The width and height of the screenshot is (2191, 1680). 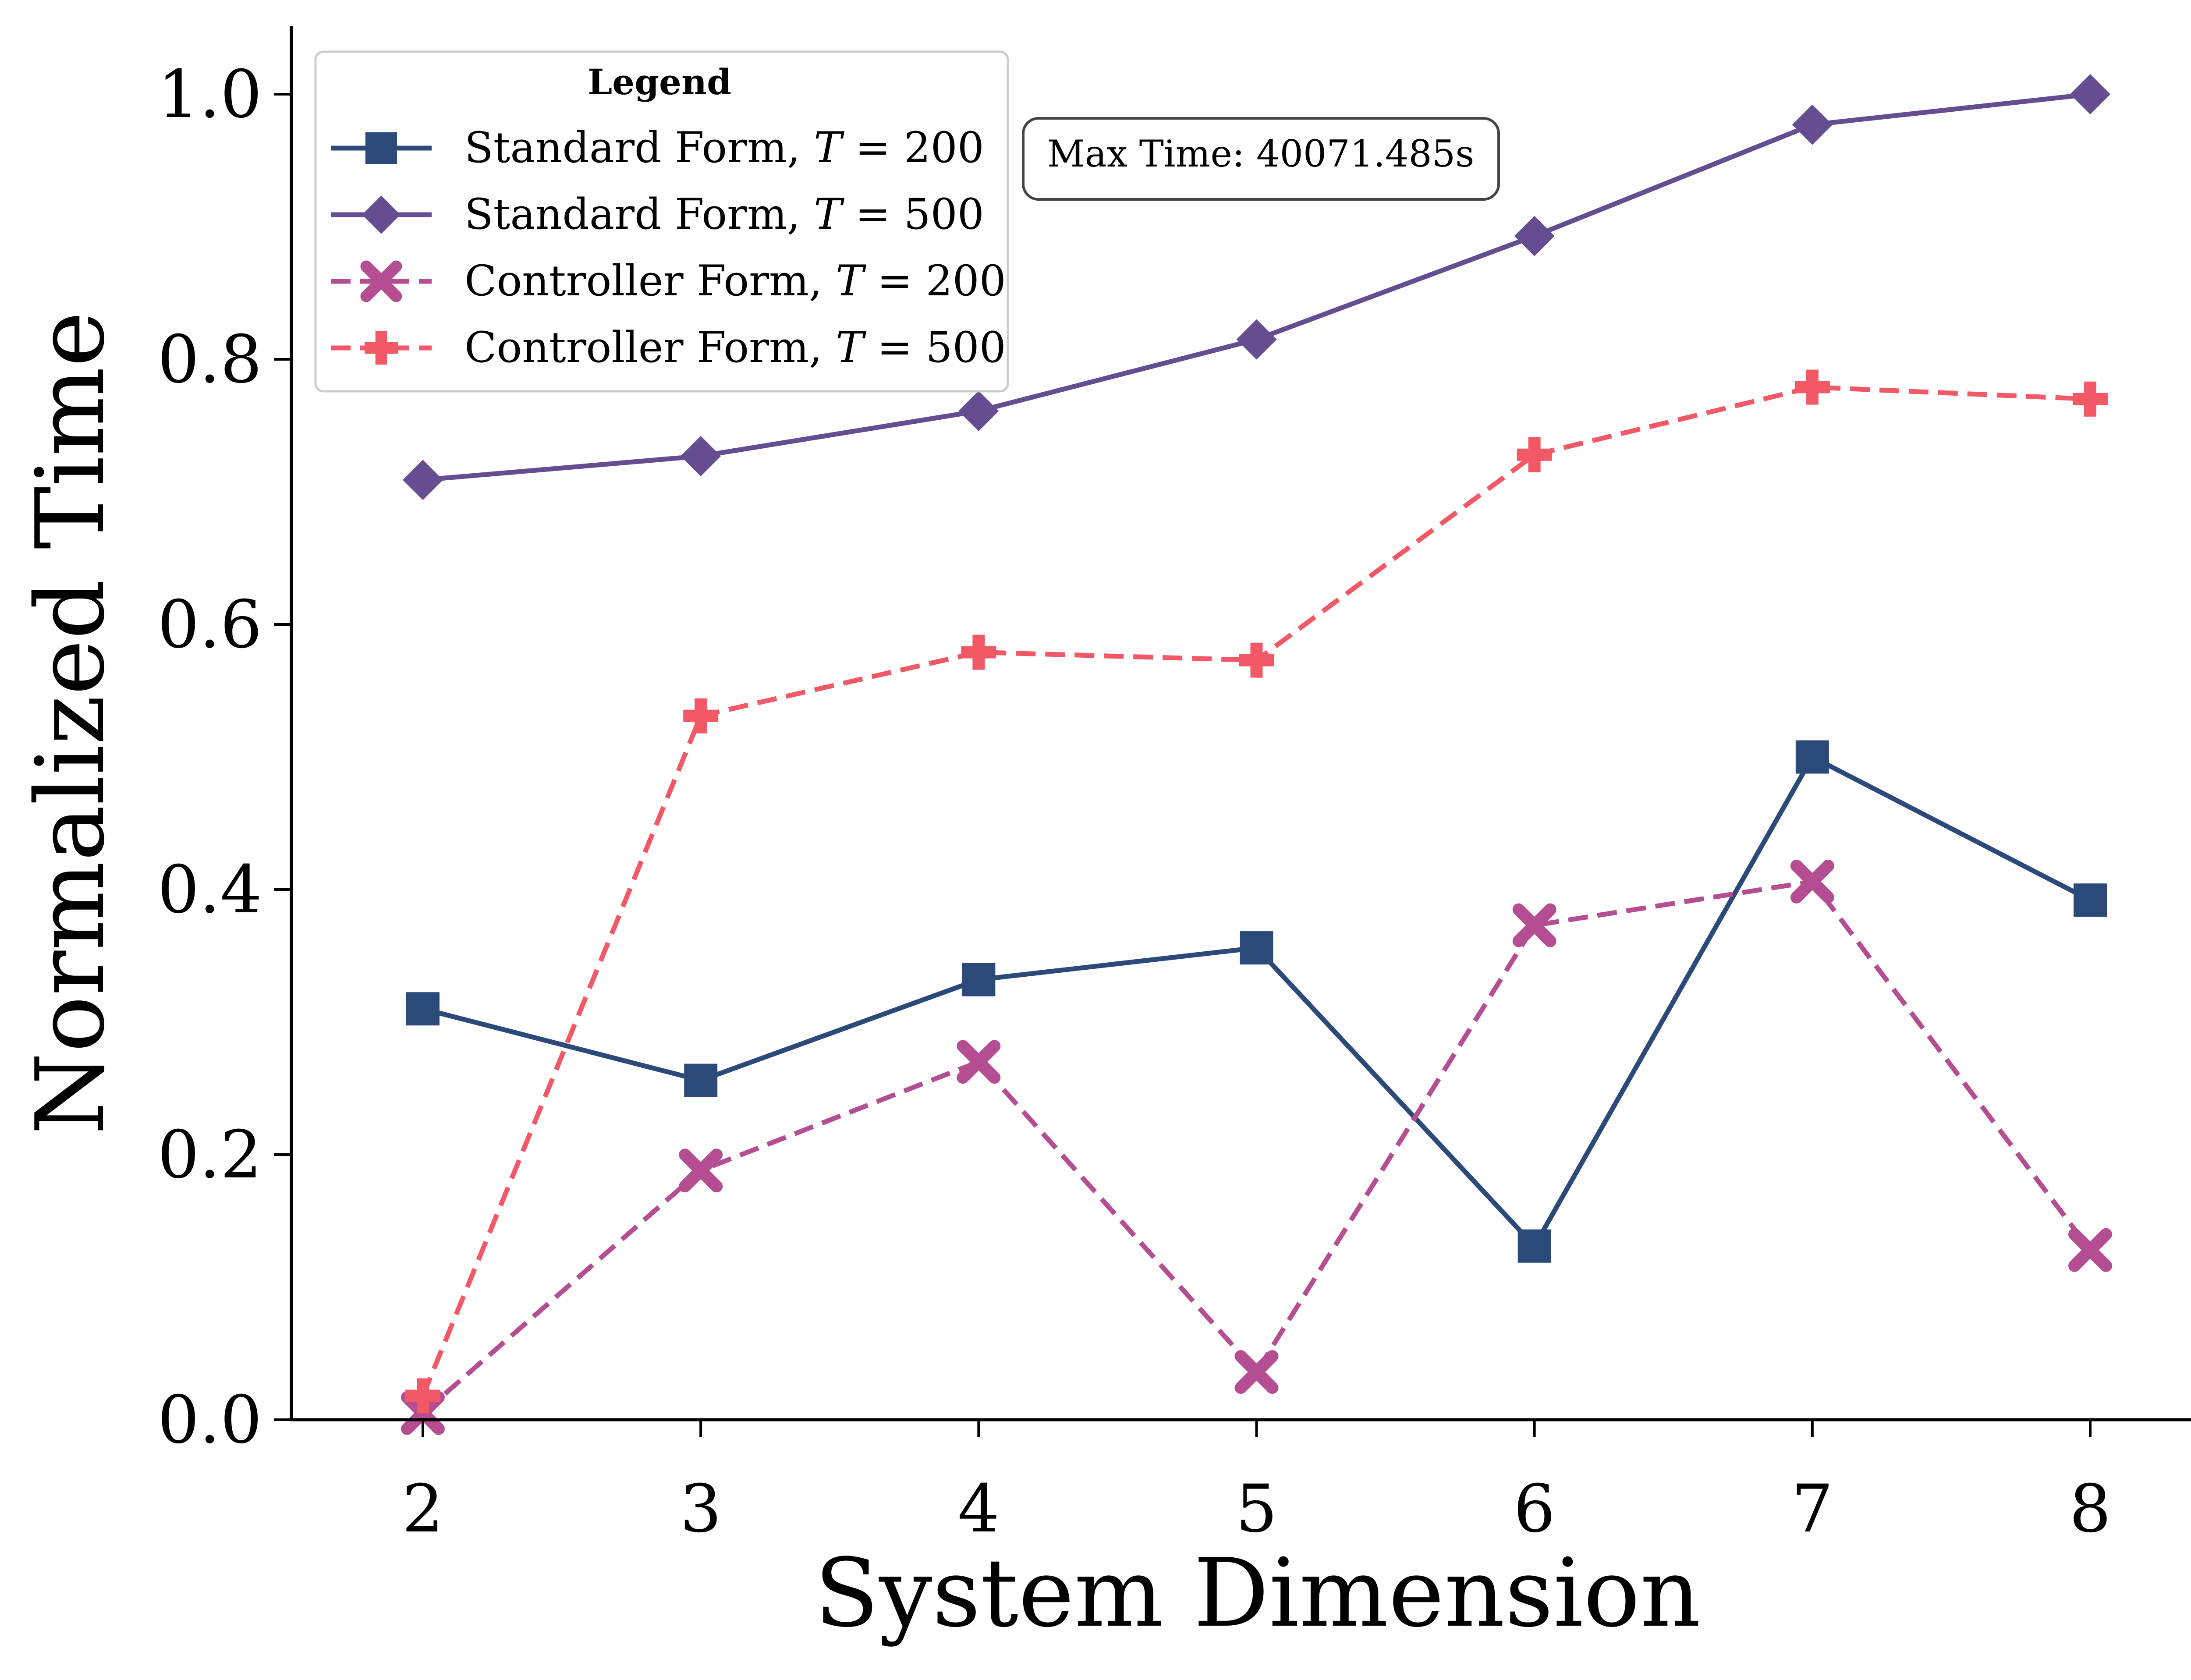 I want to click on y-axis-label: Normalized Time, so click(x=70, y=723).